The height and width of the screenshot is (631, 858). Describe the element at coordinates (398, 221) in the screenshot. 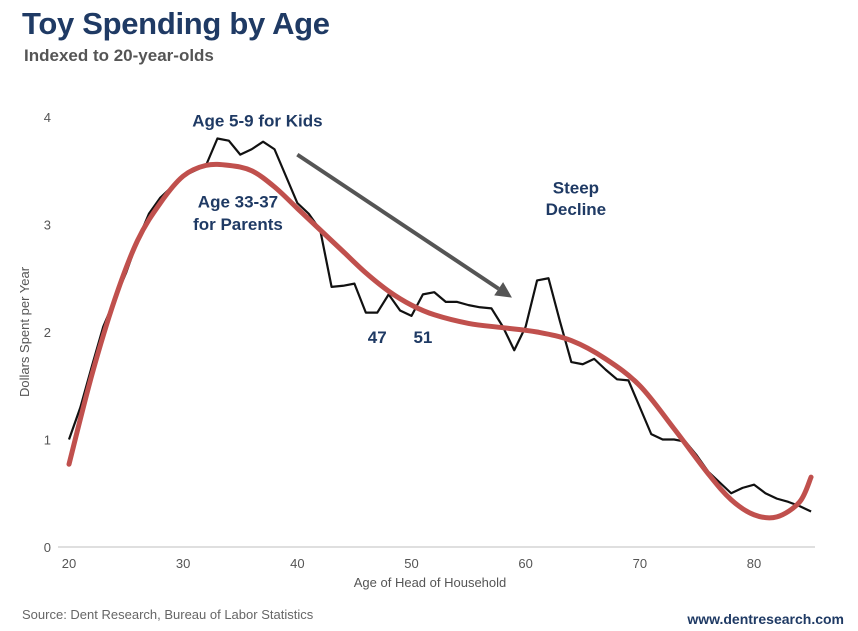

I see `decline-arrow-shaft` at that location.